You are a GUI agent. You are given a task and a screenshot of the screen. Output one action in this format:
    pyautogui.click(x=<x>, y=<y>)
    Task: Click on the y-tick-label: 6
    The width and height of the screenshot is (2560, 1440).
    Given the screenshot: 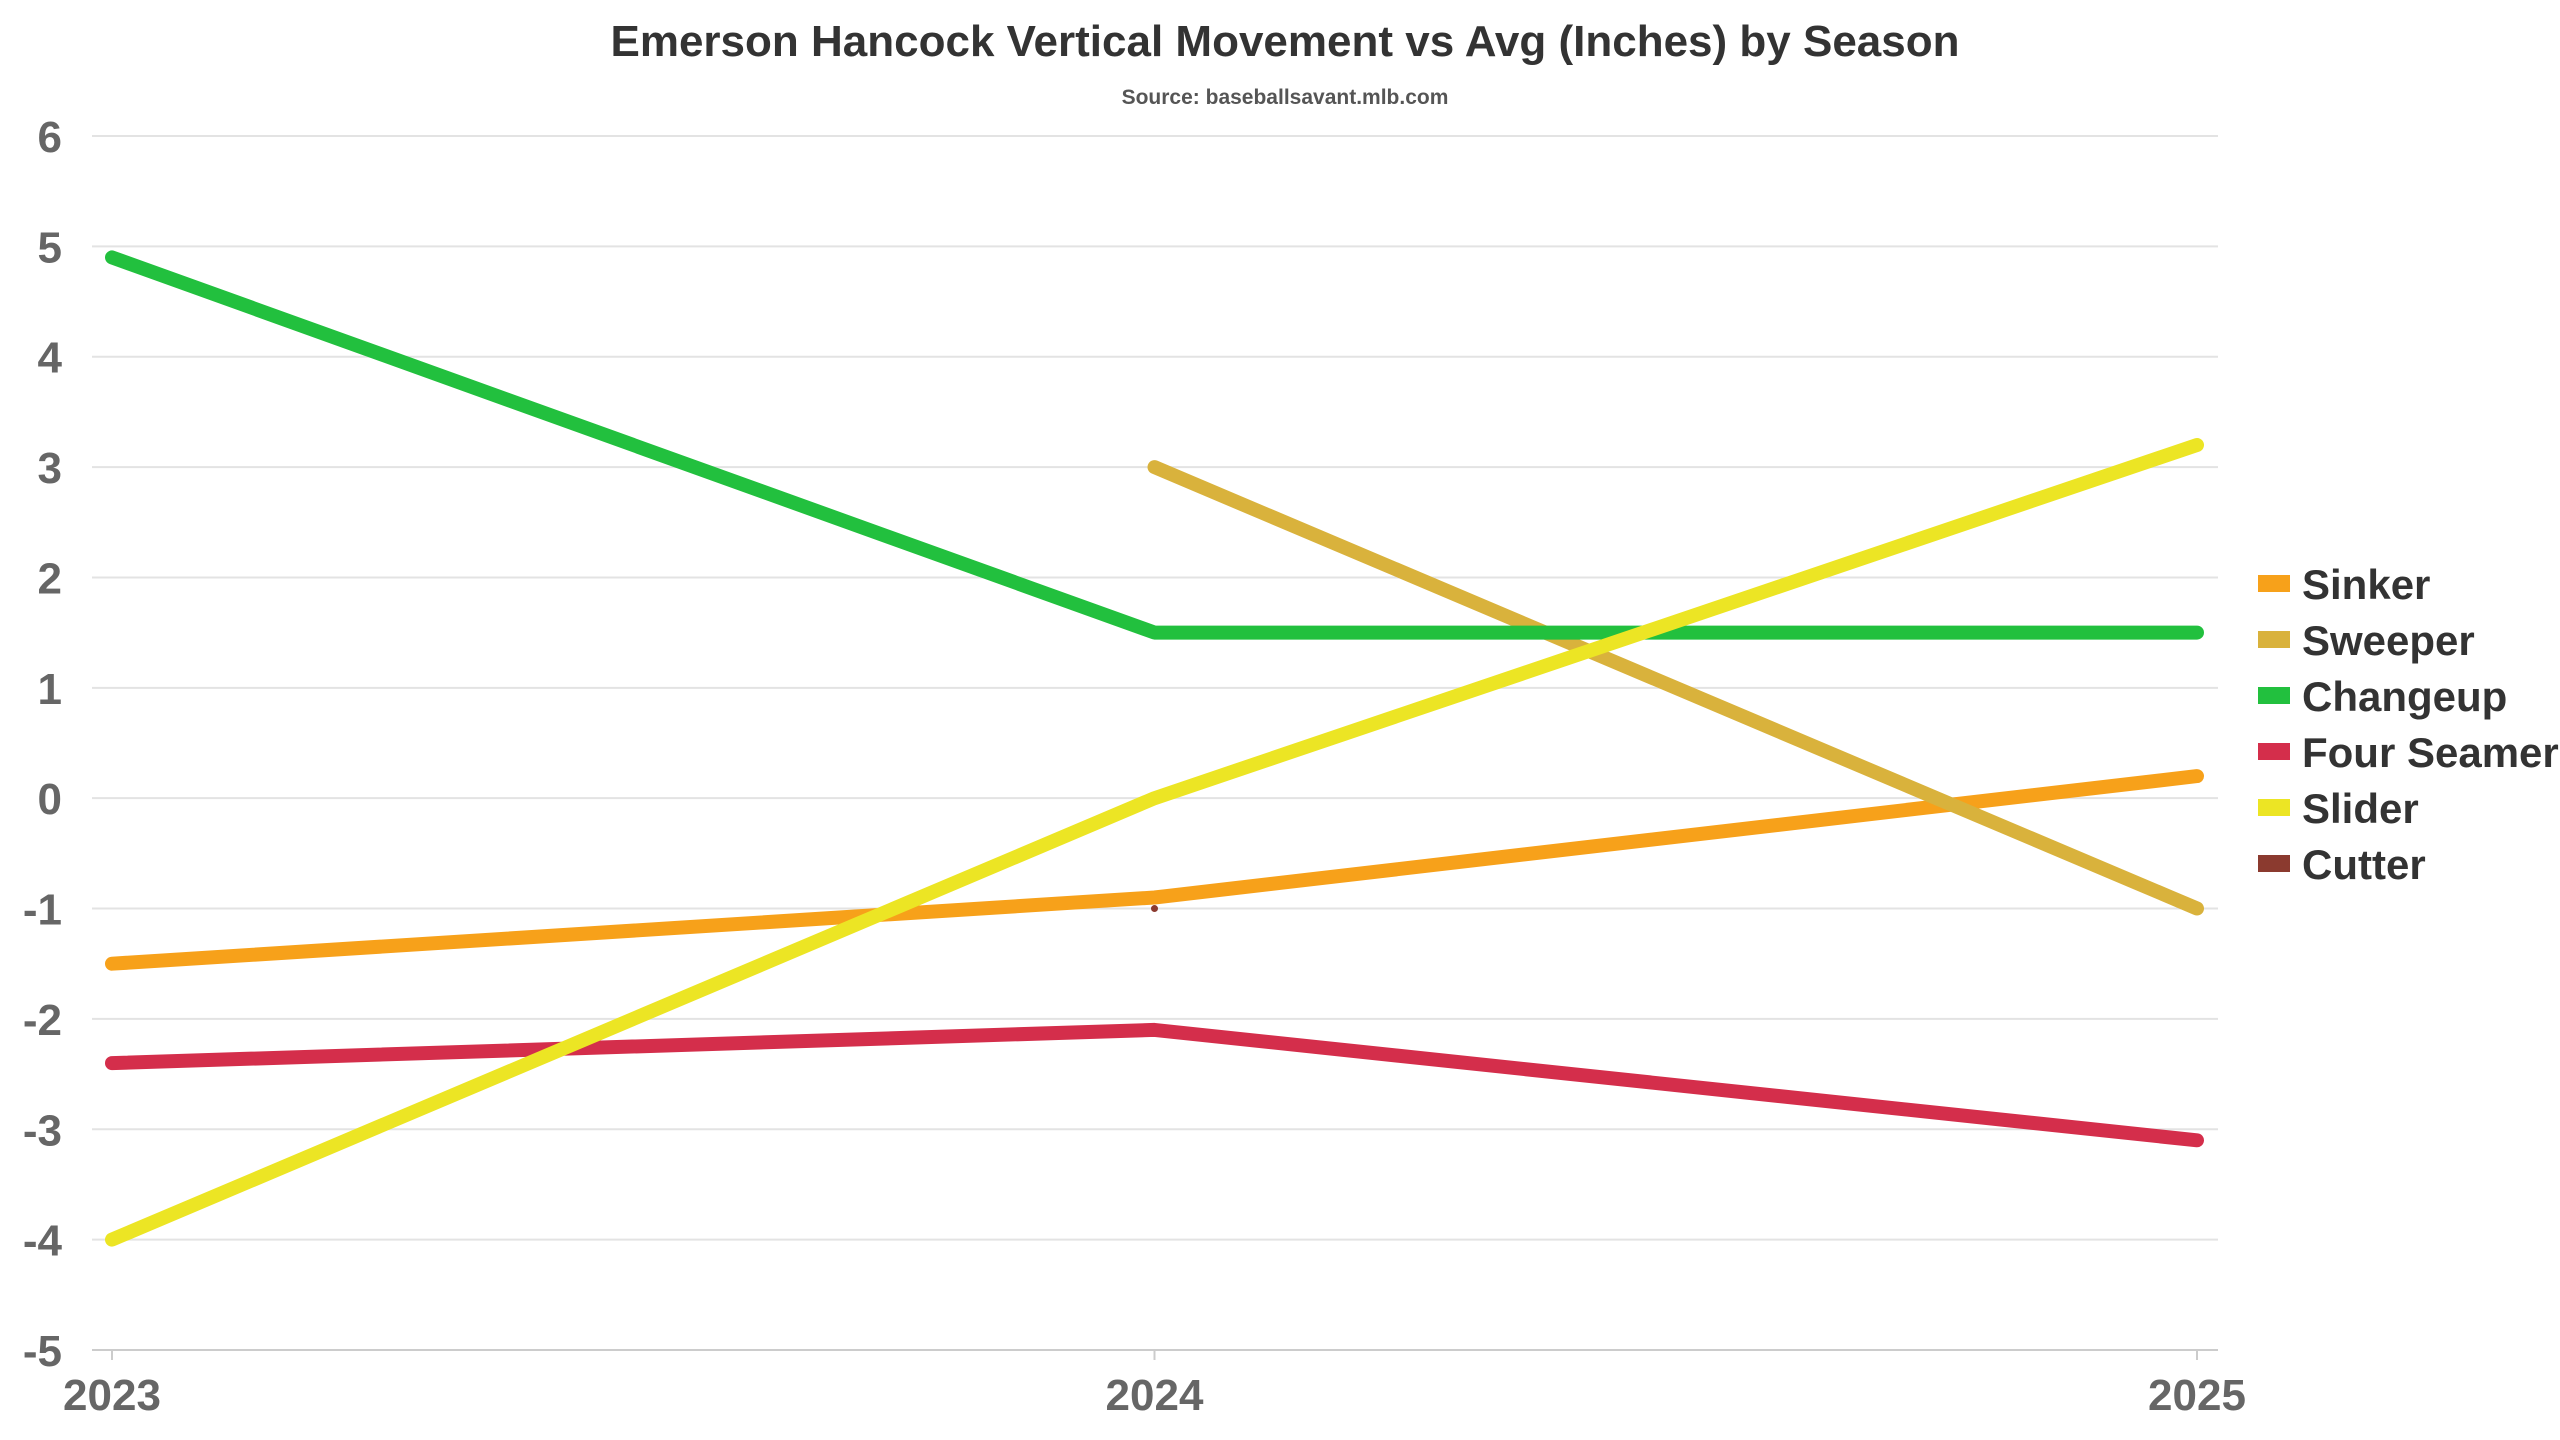 What is the action you would take?
    pyautogui.click(x=50, y=137)
    